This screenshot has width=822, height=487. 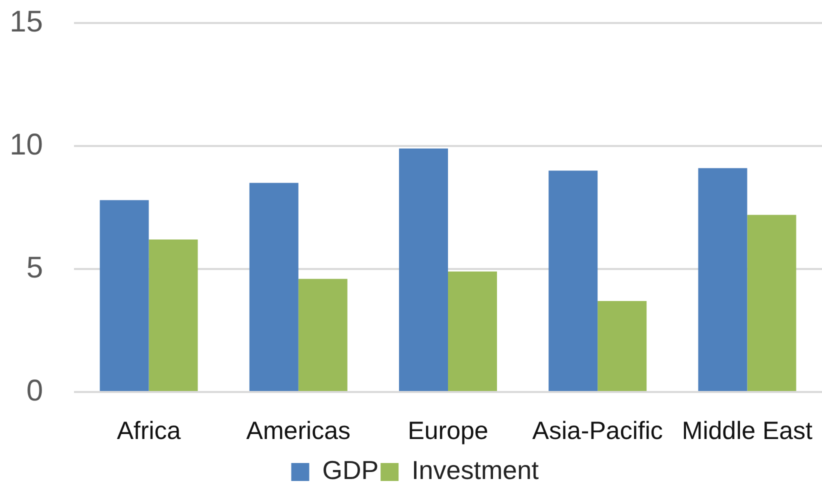 I want to click on y-tick-label: 15, so click(x=26, y=21).